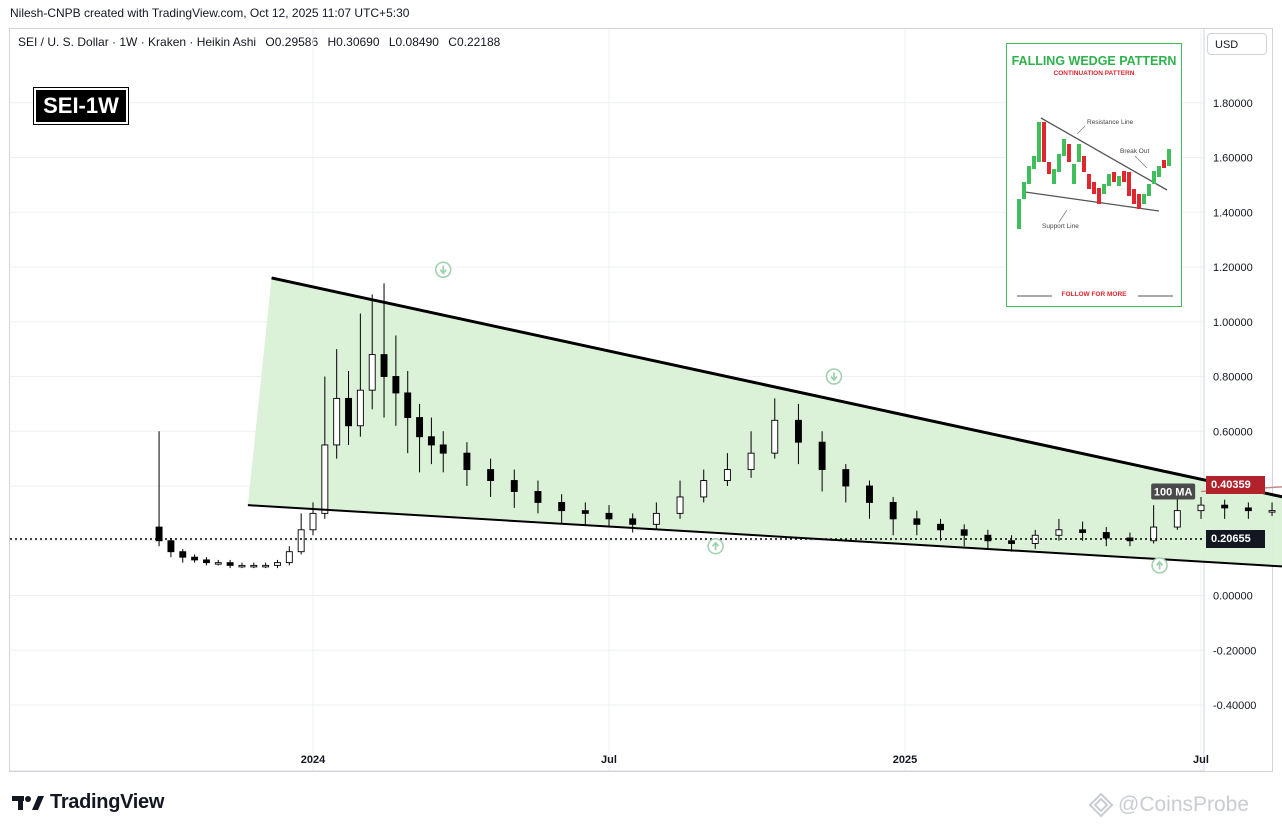 The height and width of the screenshot is (833, 1282). What do you see at coordinates (1134, 151) in the screenshot?
I see `inset-breakout-label: Break Out` at bounding box center [1134, 151].